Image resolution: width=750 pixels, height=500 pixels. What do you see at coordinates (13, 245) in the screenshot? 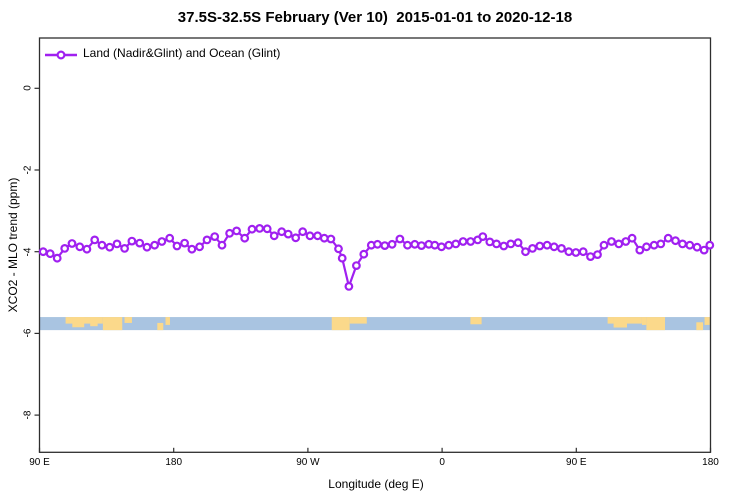
I see `y-axis-label: XCO2 - MLO trend (ppm)` at bounding box center [13, 245].